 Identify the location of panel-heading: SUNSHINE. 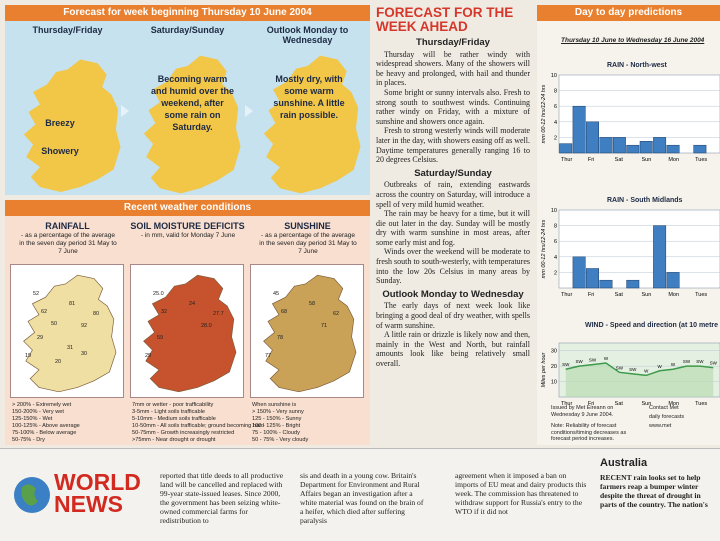
(307, 226).